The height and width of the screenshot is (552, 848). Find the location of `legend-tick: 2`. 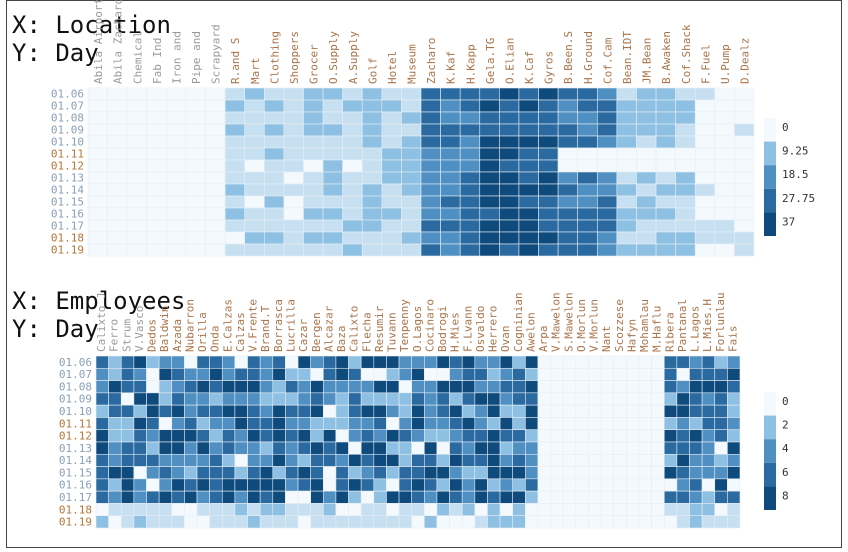

legend-tick: 2 is located at coordinates (785, 425).